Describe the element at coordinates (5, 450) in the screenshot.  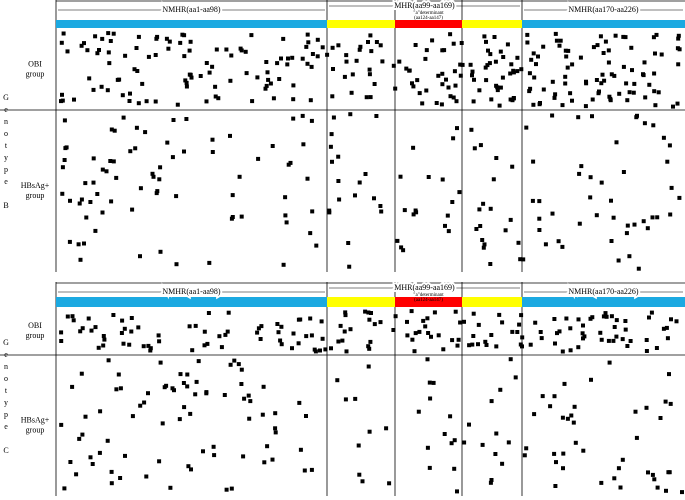
I see `genotype-letter: C` at that location.